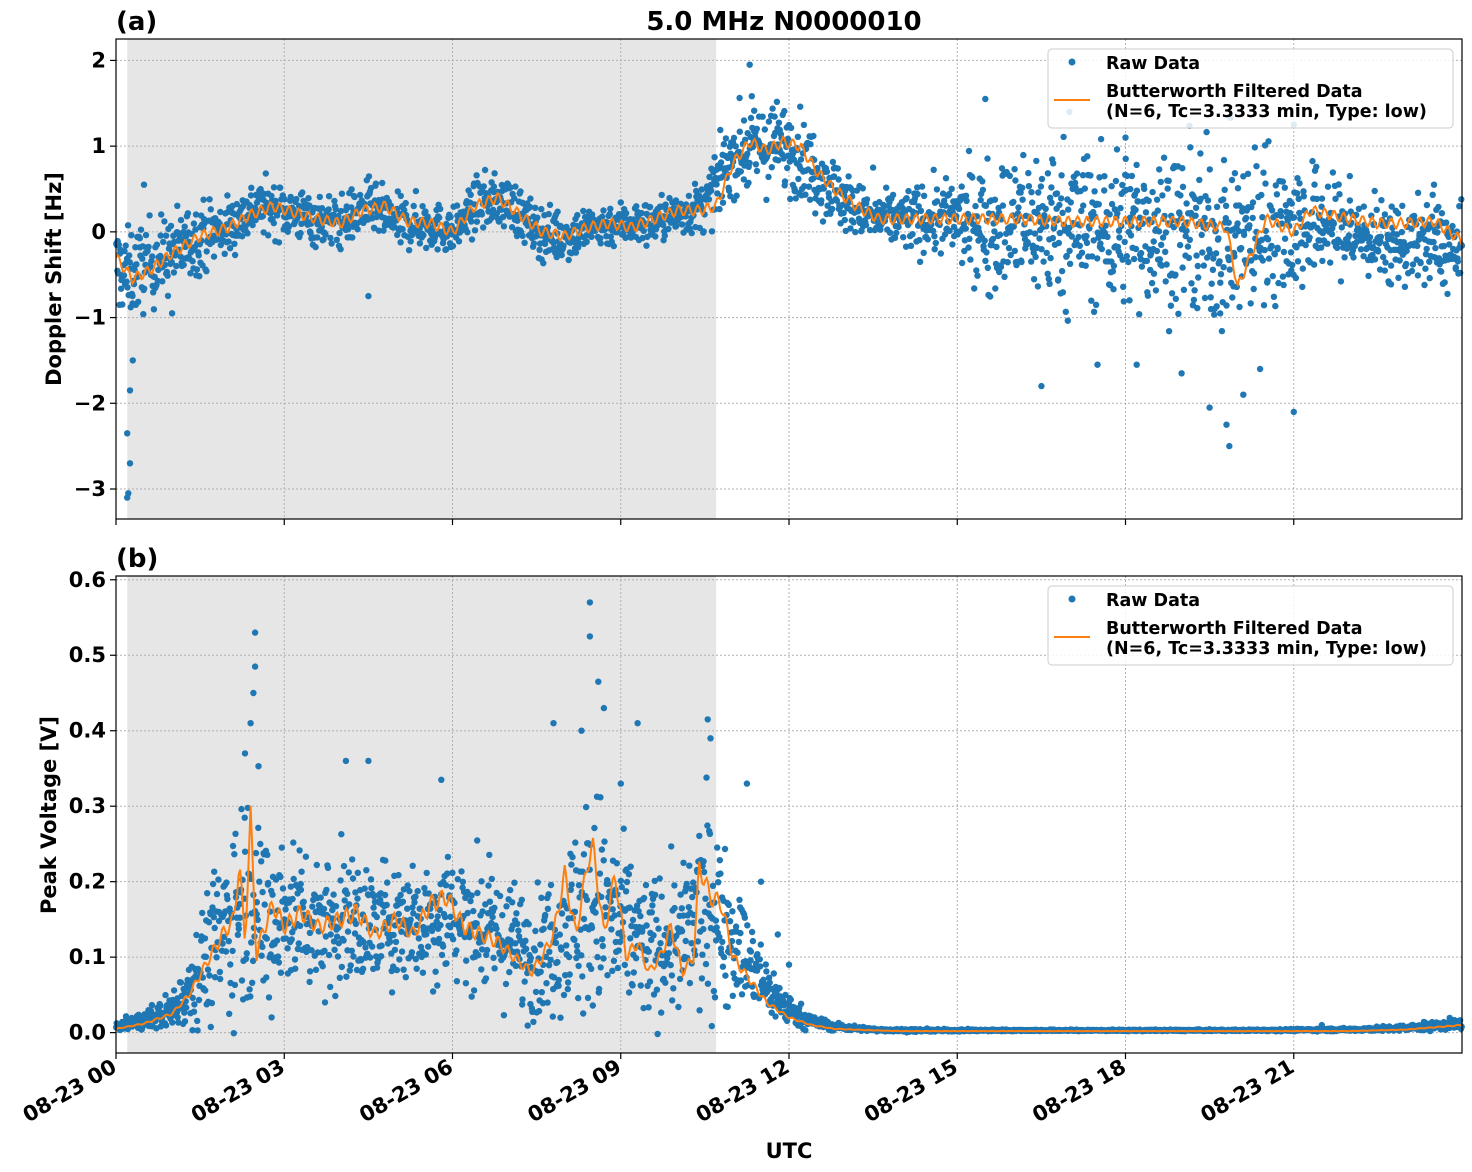  Describe the element at coordinates (789, 211) in the screenshot. I see `doppler-filtered-series` at that location.